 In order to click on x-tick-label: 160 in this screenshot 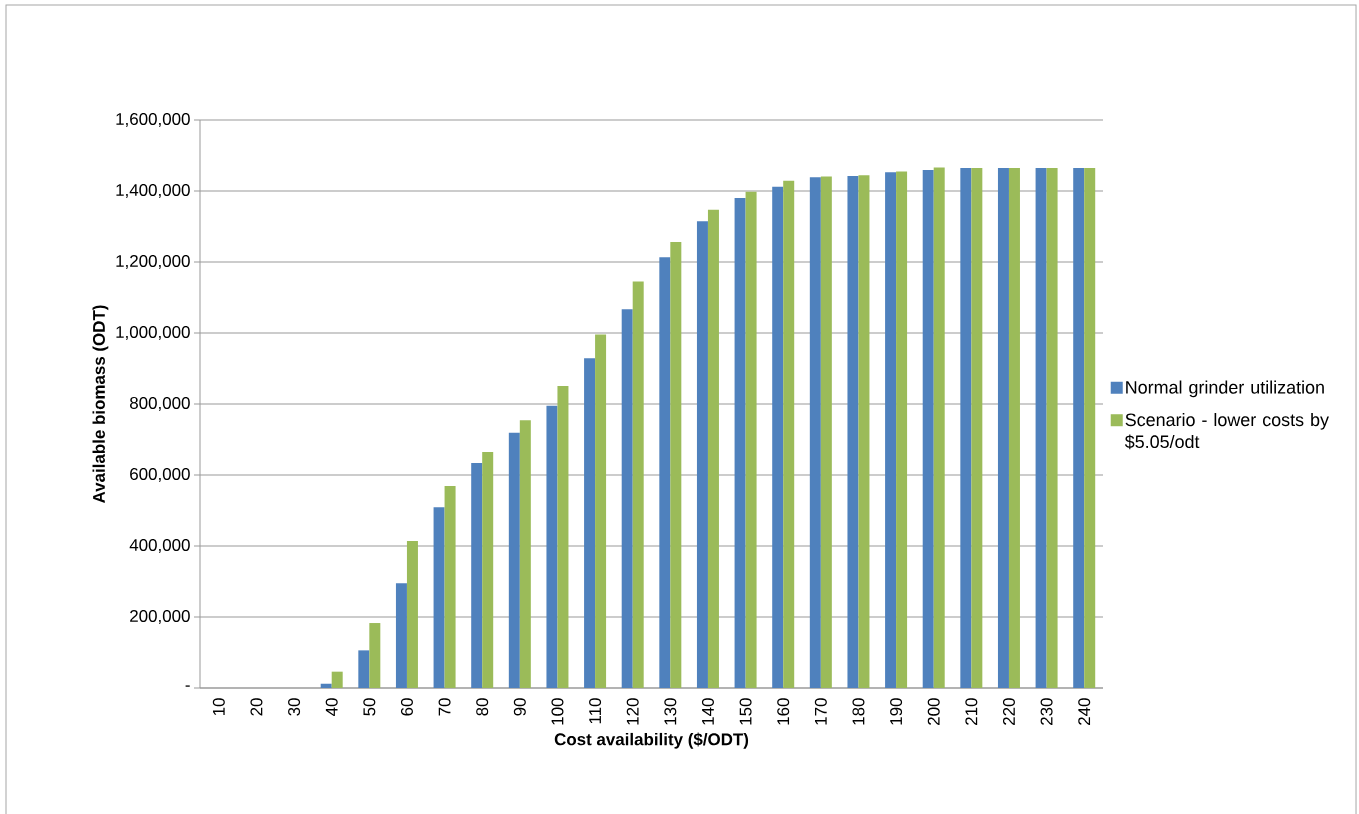, I will do `click(783, 711)`.